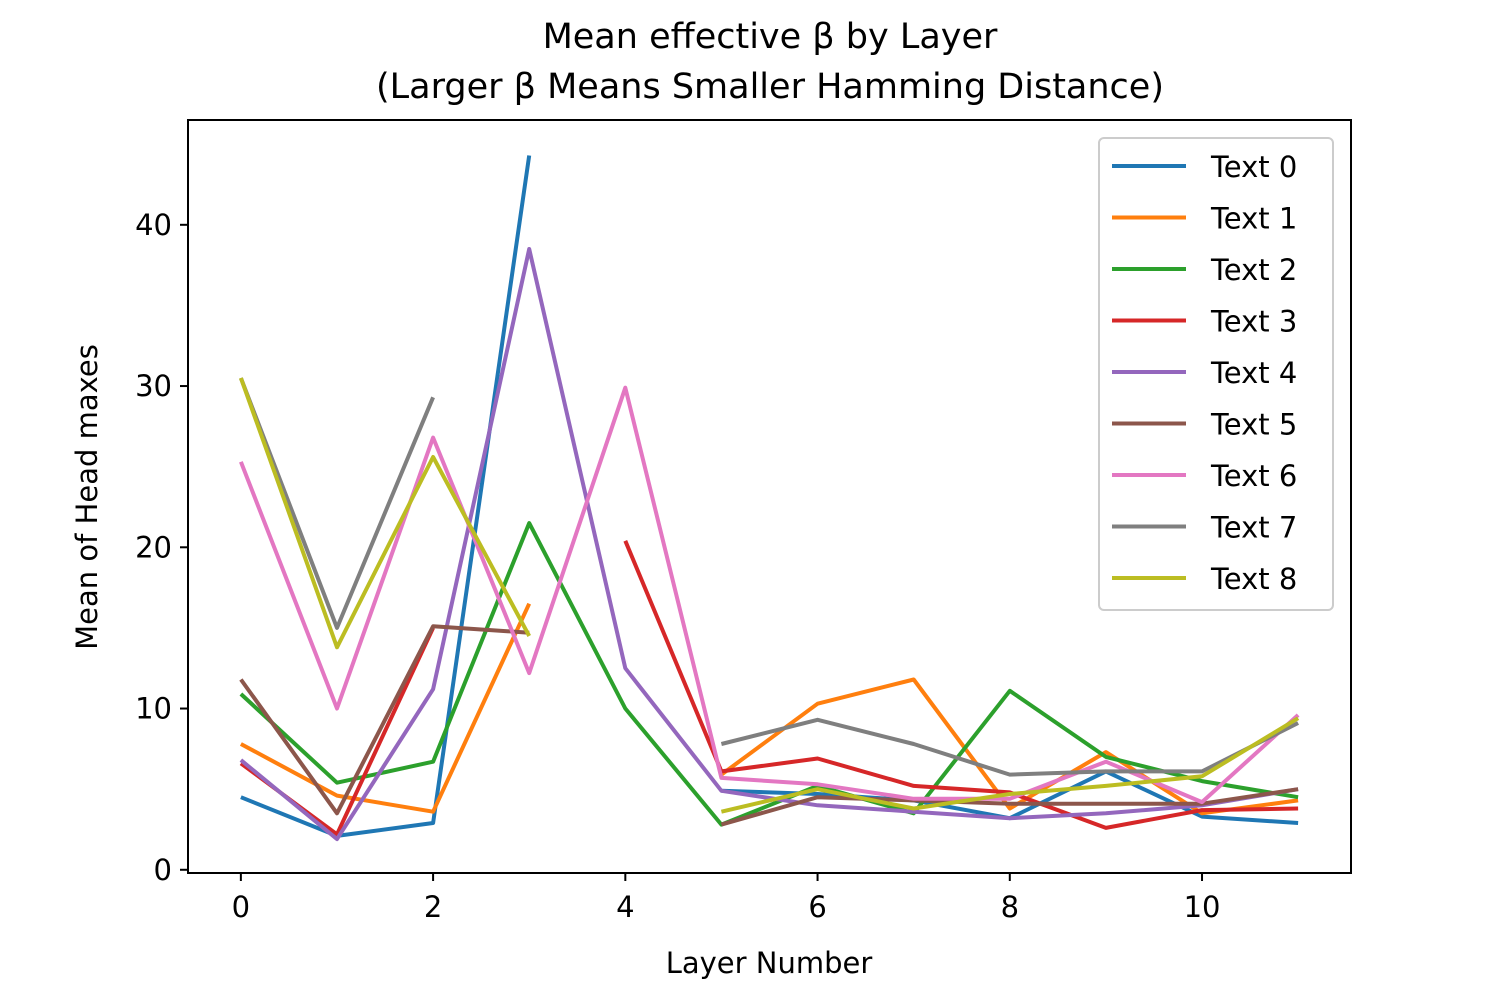 Image resolution: width=1500 pixels, height=1000 pixels. Describe the element at coordinates (1202, 907) in the screenshot. I see `x-tick-label: 10` at that location.